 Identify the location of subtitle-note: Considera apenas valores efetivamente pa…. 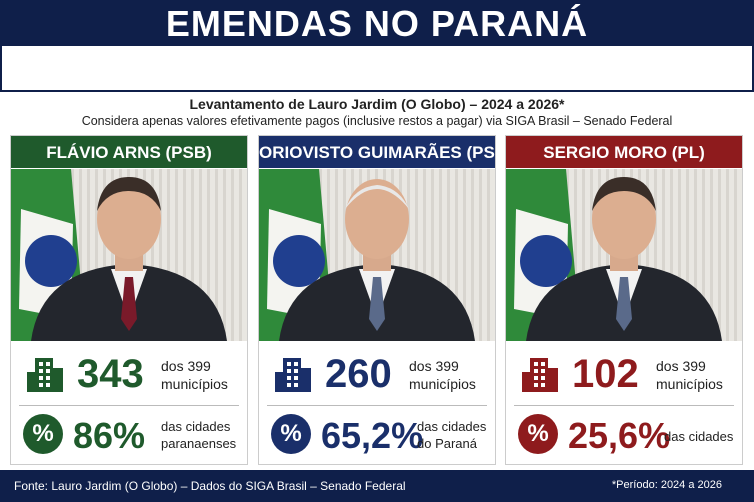
(377, 121).